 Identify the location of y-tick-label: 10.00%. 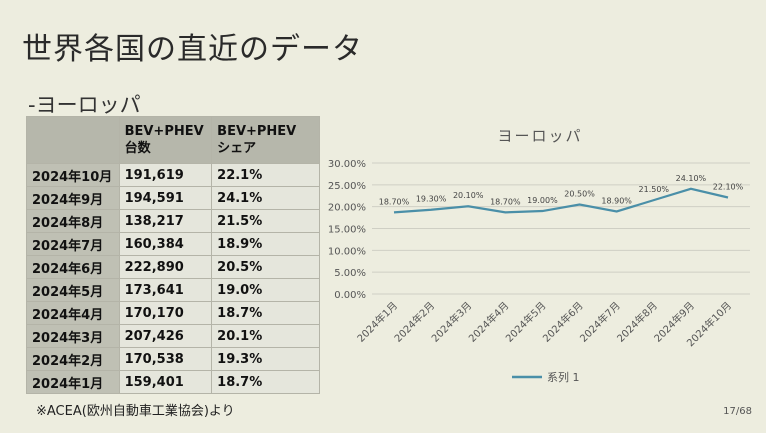
(347, 251).